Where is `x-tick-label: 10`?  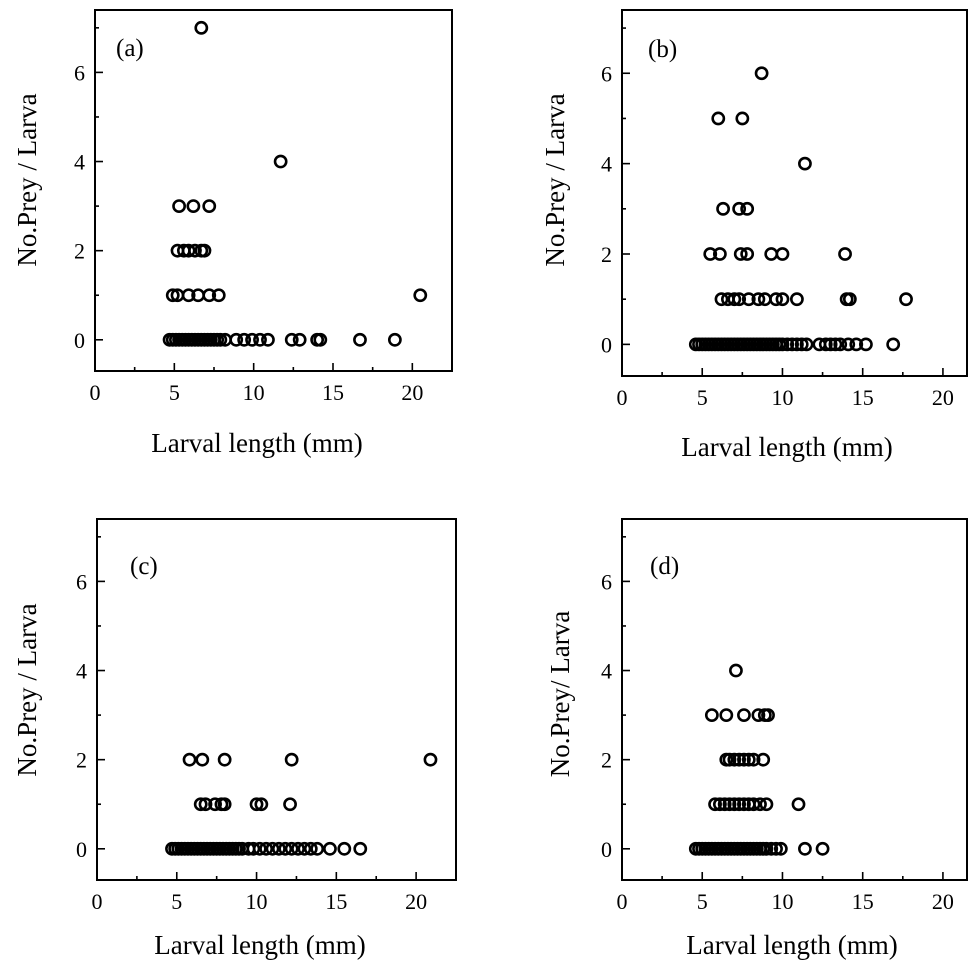
x-tick-label: 10 is located at coordinates (782, 901).